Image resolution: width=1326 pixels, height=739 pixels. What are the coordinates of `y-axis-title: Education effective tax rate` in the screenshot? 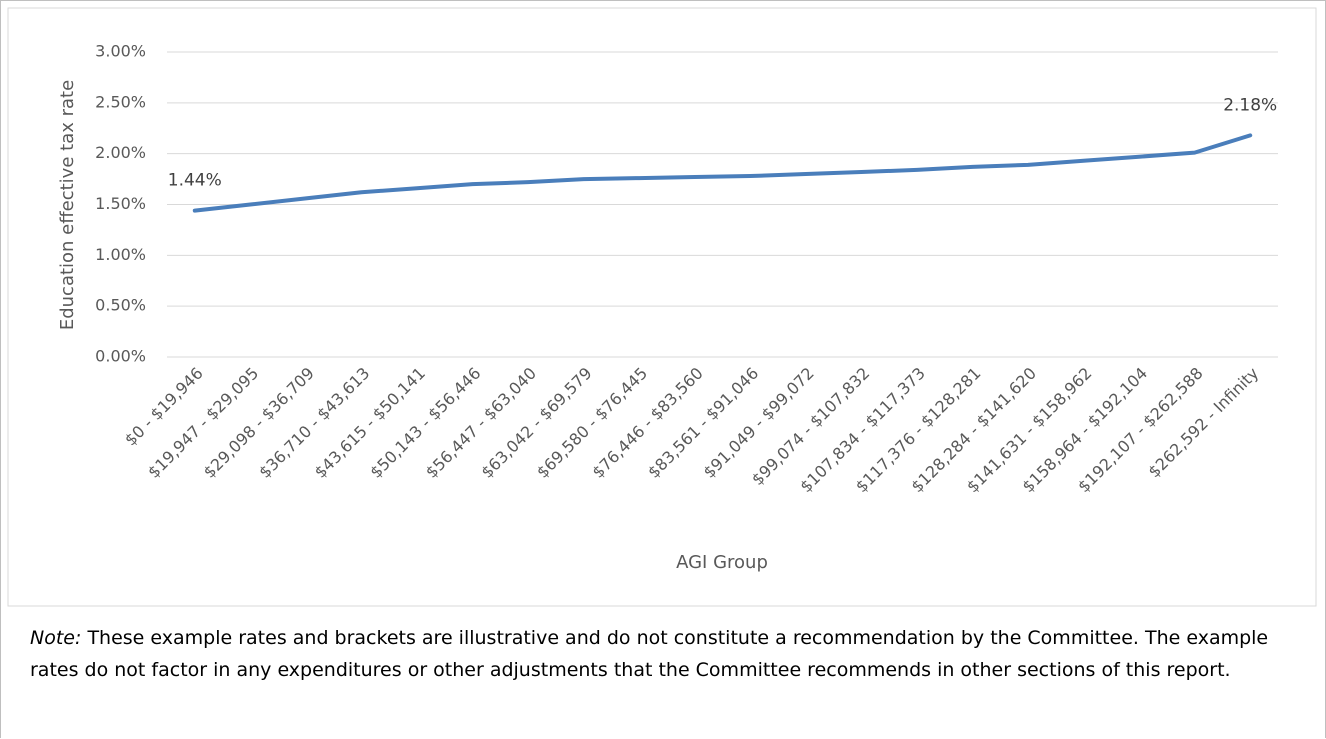 It's located at (67, 205).